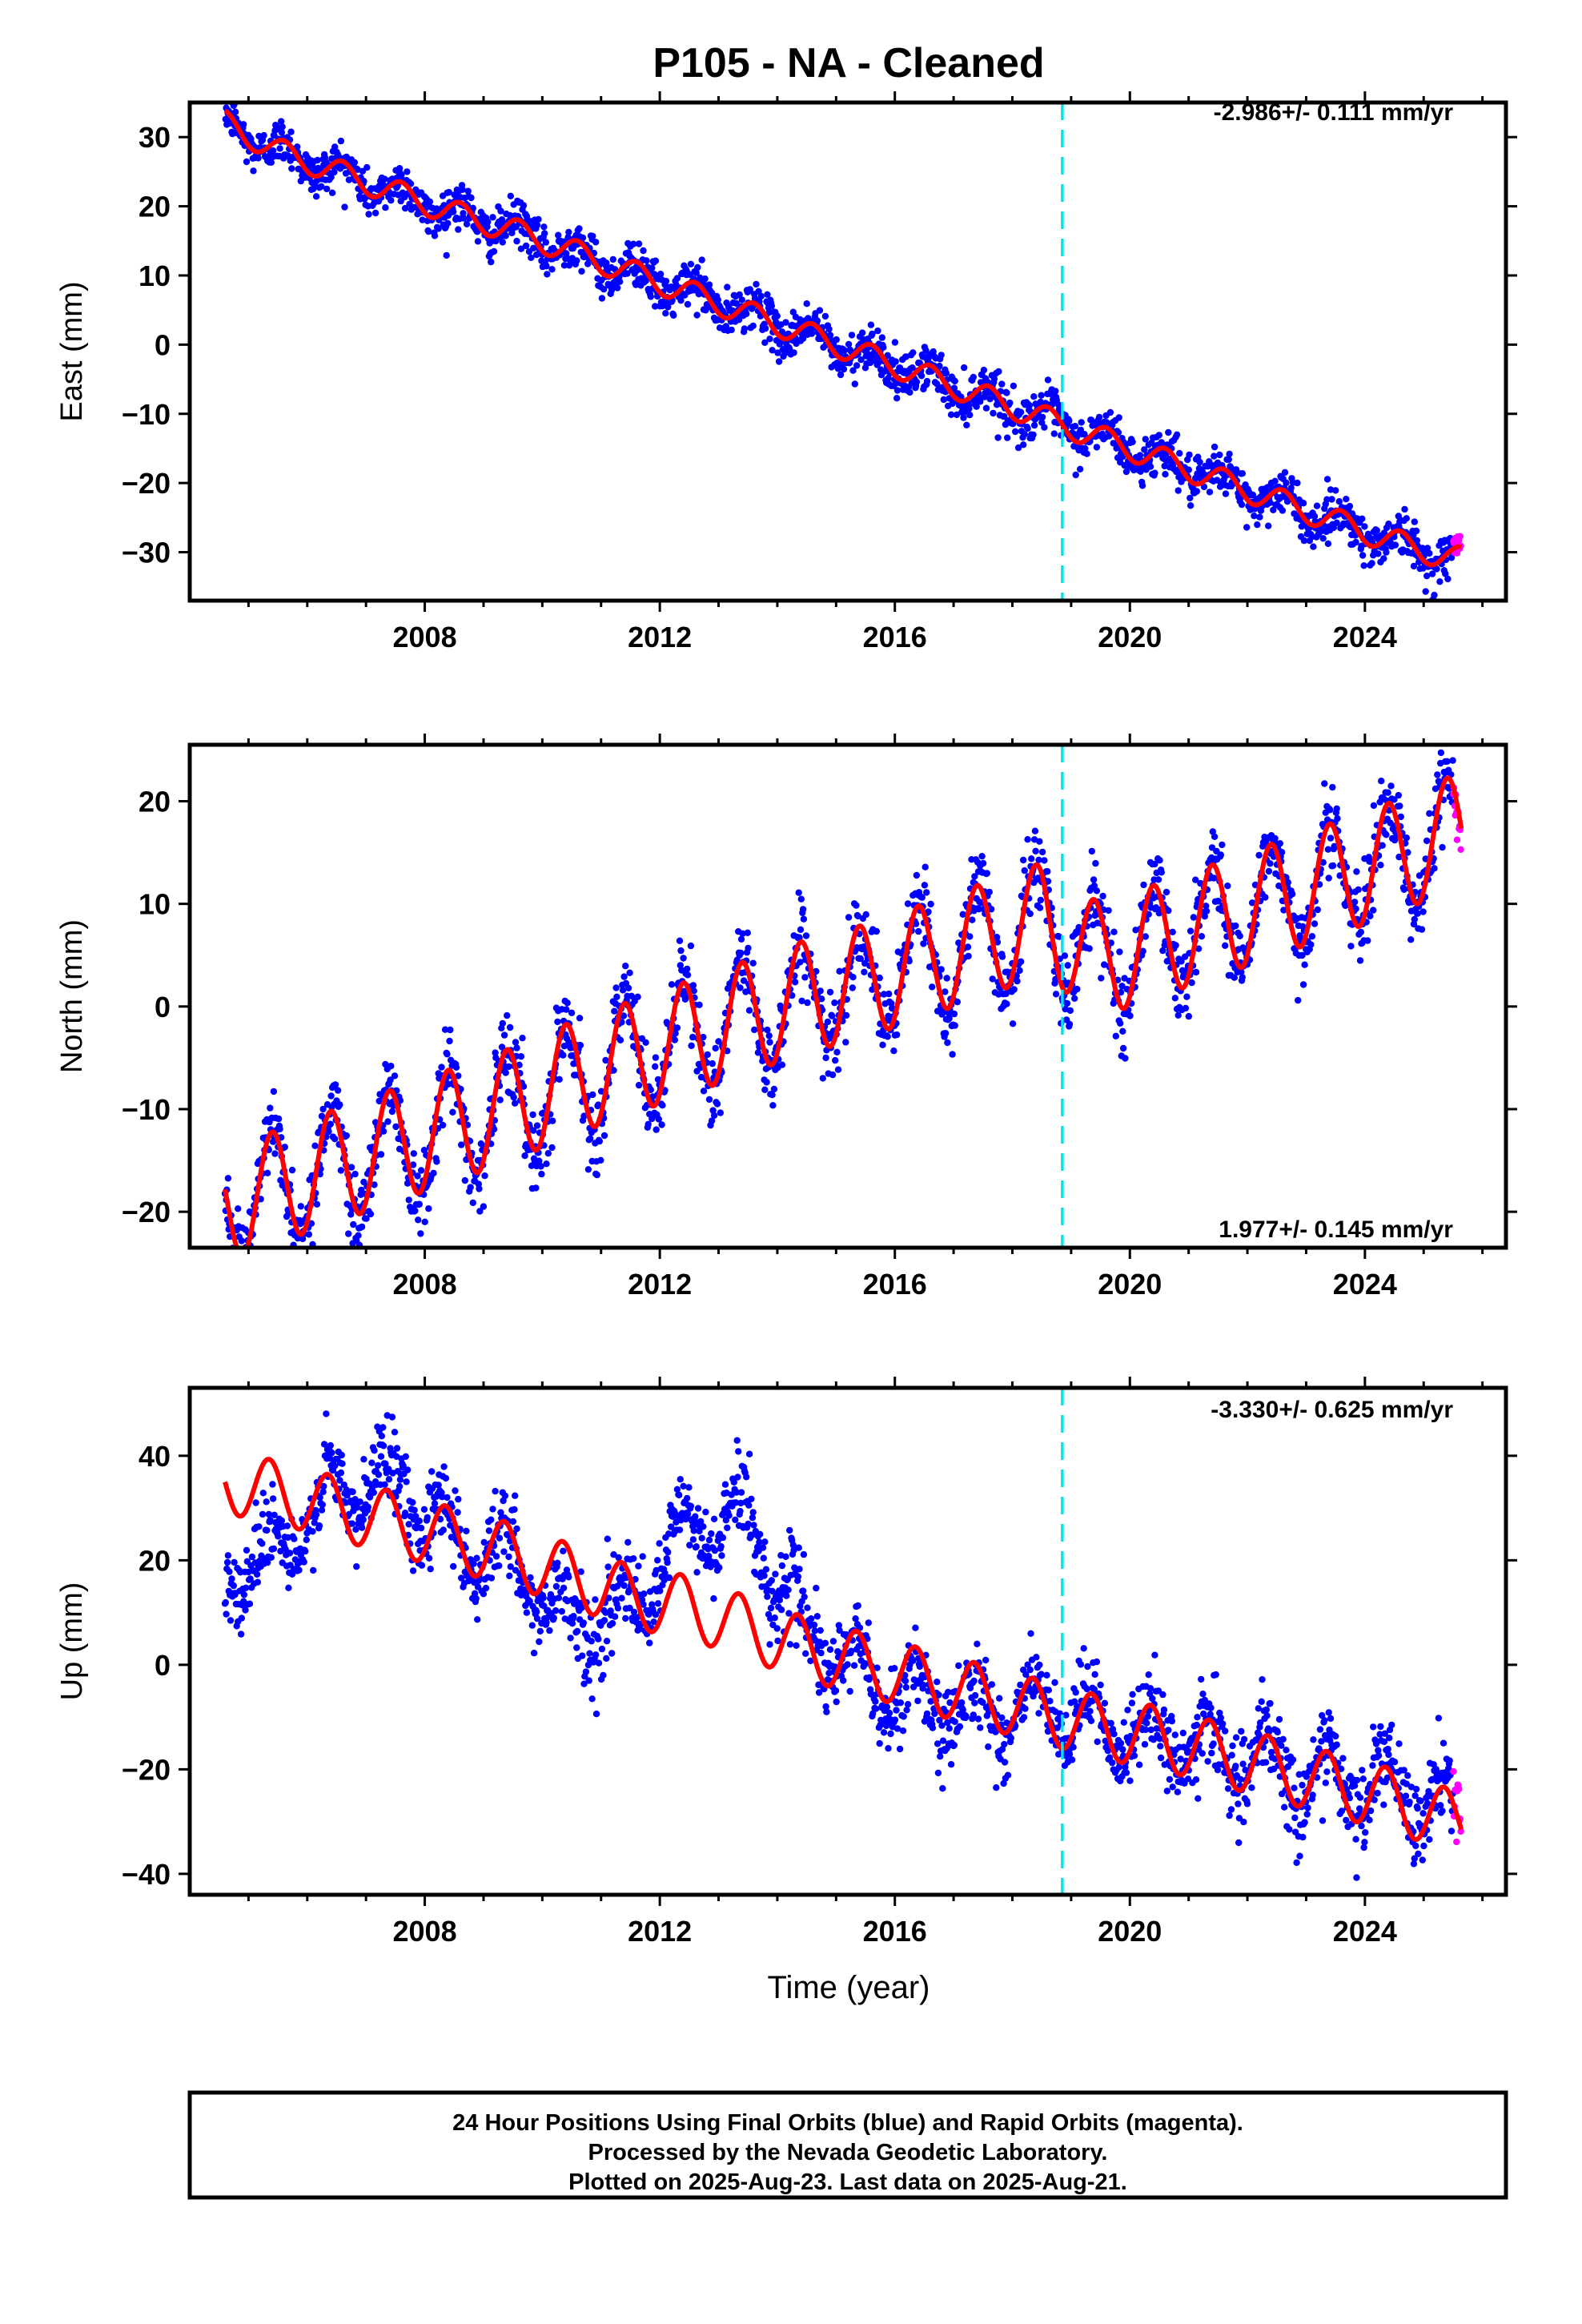 The width and height of the screenshot is (1582, 2324). I want to click on y-tick-label: −20, so click(146, 484).